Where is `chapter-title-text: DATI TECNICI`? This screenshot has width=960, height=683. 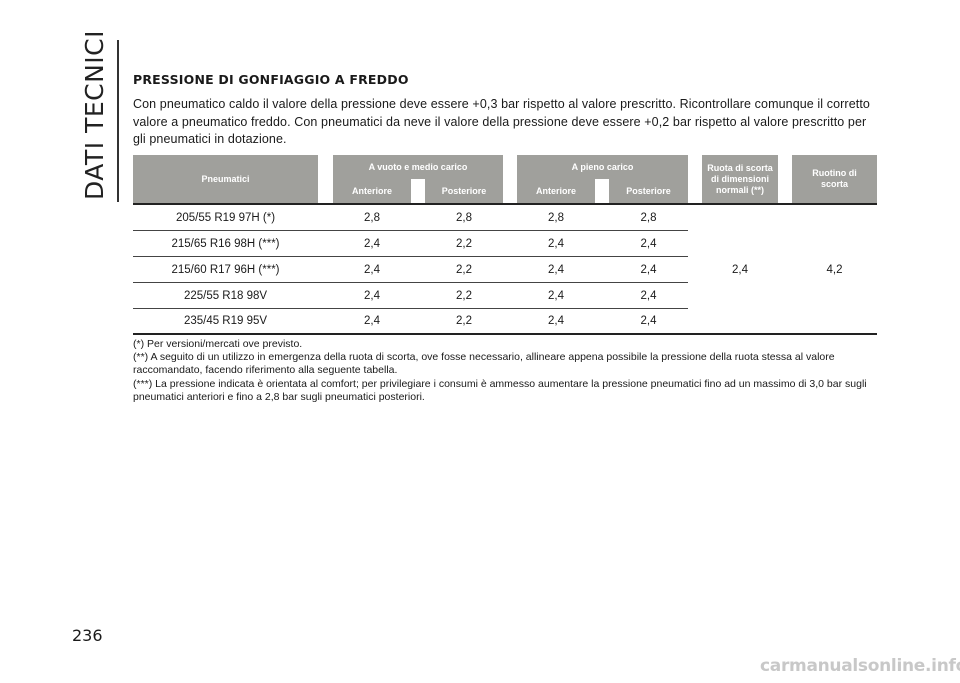 chapter-title-text: DATI TECNICI is located at coordinates (94, 115).